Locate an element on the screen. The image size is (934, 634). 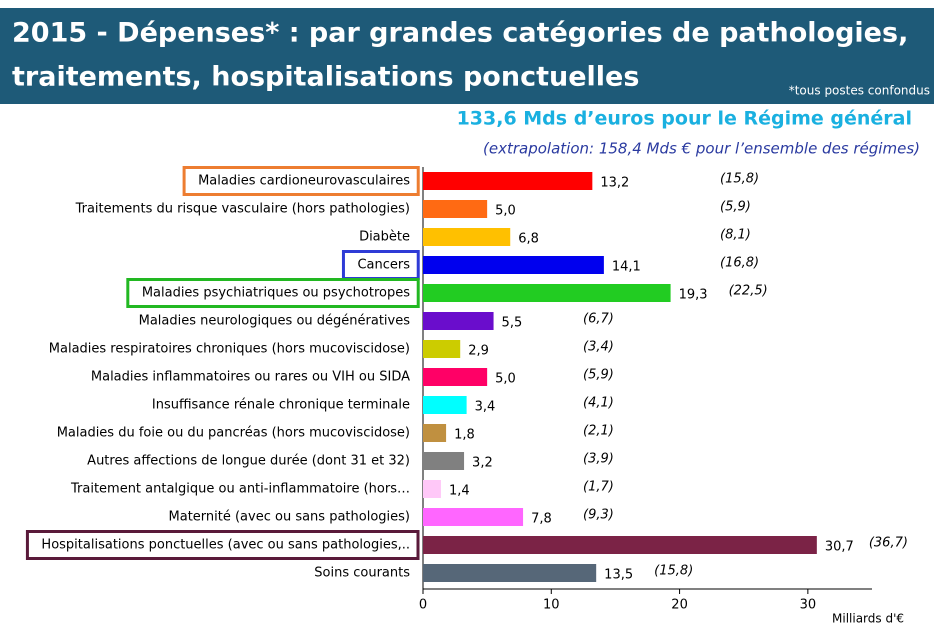
value-label: 3,4 is located at coordinates (485, 407).